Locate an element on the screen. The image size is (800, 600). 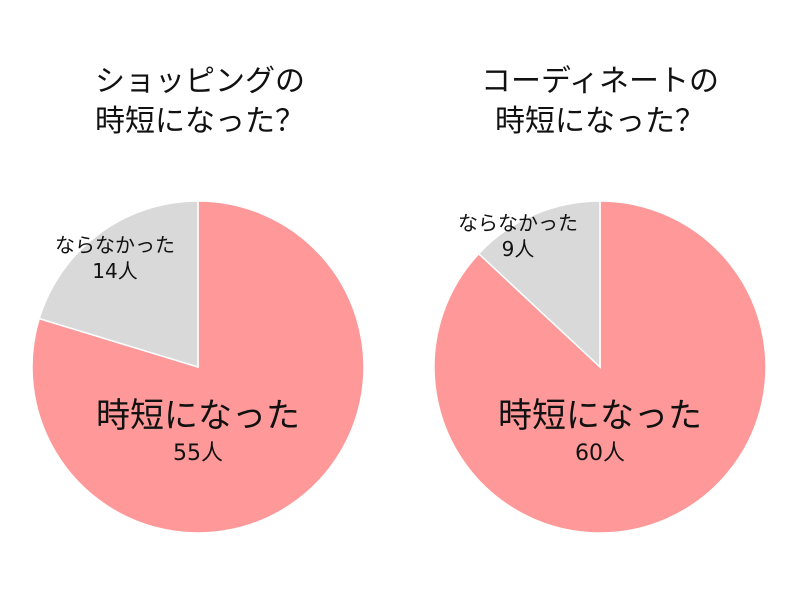
chart-title-line1: ショッピングの is located at coordinates (200, 81).